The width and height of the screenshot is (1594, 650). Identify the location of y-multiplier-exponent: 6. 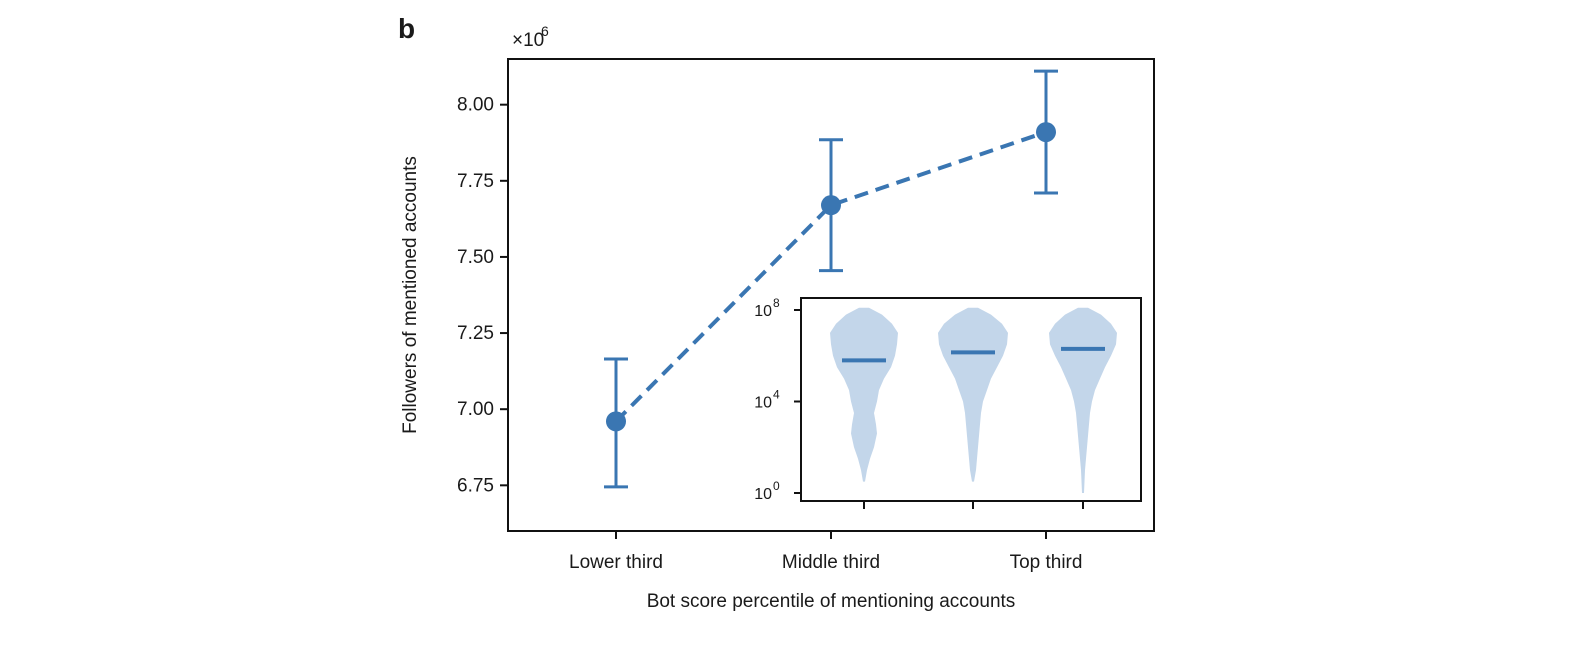
(545, 31).